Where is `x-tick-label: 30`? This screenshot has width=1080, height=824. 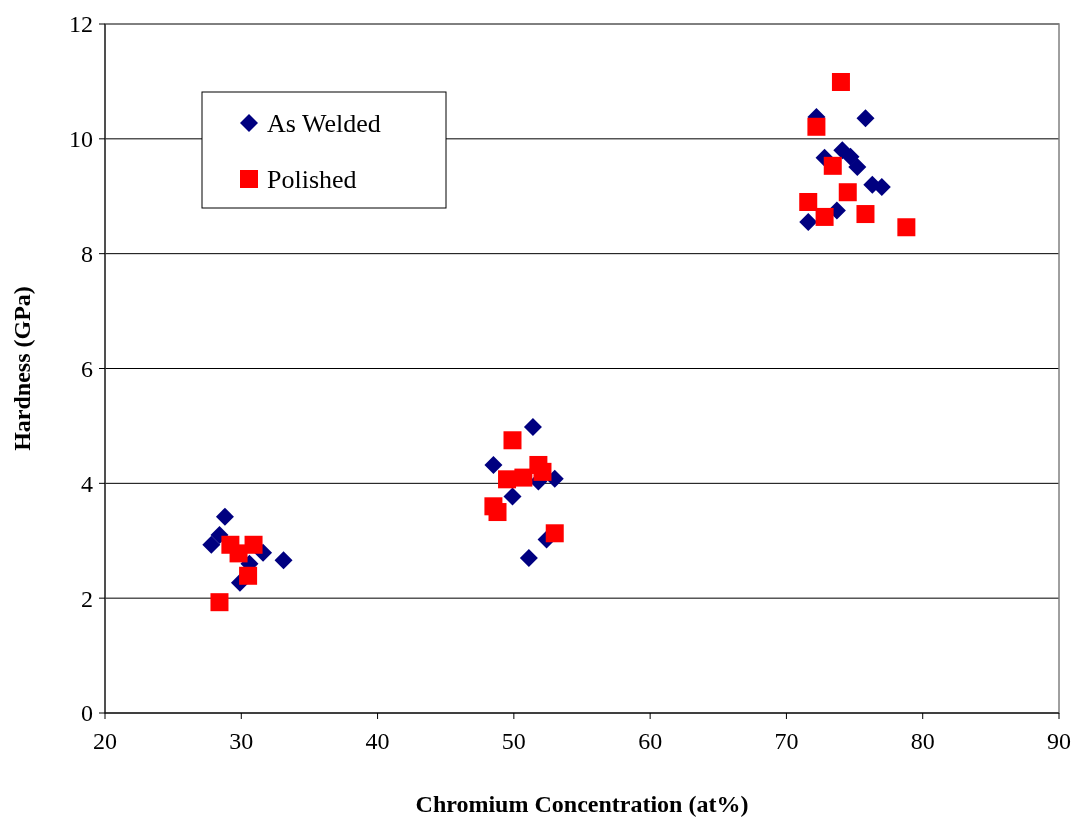 x-tick-label: 30 is located at coordinates (241, 741).